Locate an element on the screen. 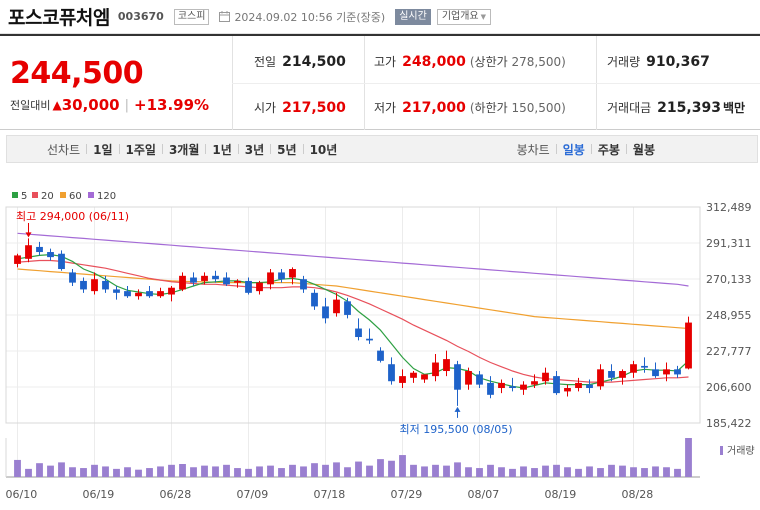 Image resolution: width=760 pixels, height=510 pixels. ma60-line is located at coordinates (353, 299).